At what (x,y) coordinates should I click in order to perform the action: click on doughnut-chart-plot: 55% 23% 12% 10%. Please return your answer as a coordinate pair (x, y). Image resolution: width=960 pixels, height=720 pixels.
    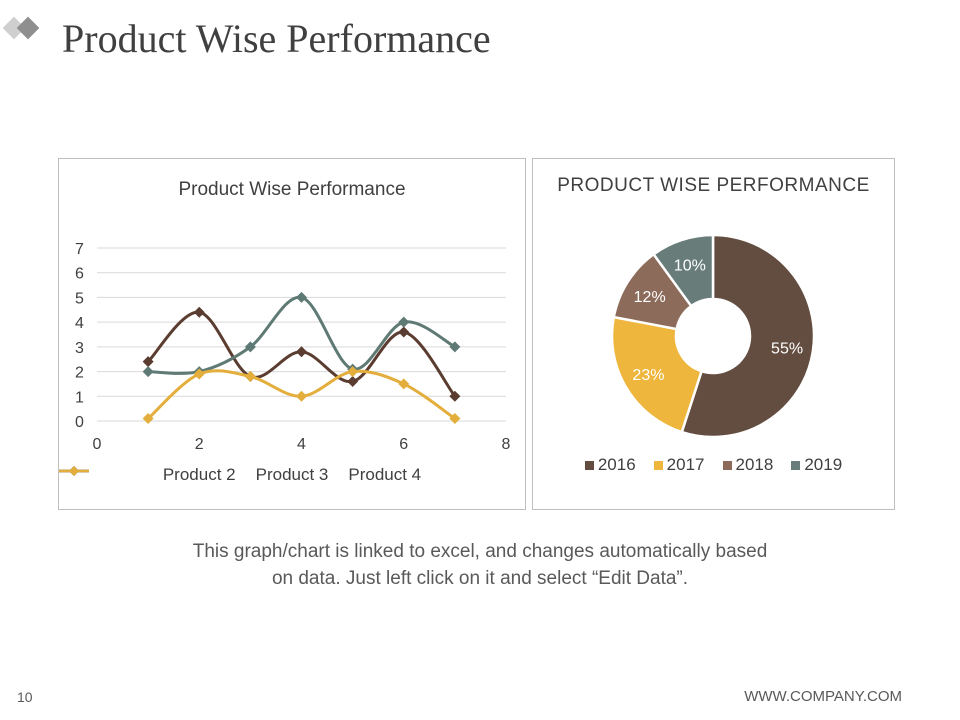
    Looking at the image, I should click on (713, 336).